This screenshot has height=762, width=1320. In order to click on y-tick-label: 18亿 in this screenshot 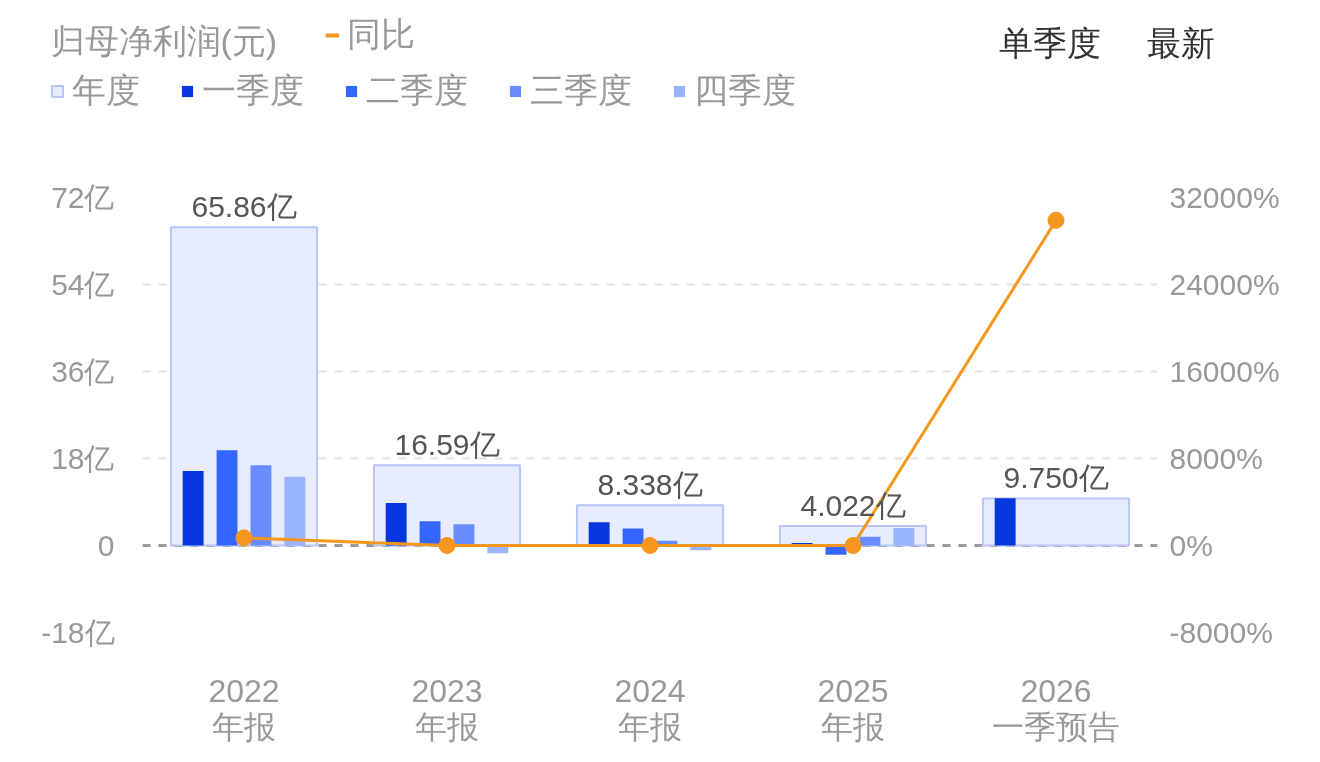, I will do `click(83, 458)`.